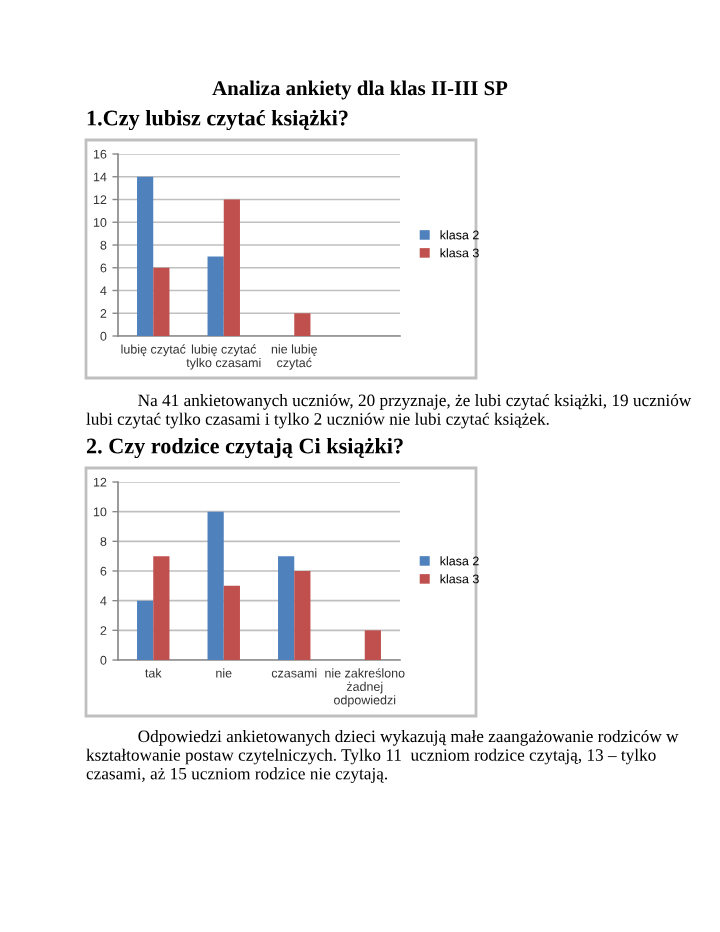 The width and height of the screenshot is (720, 932). Describe the element at coordinates (360, 90) in the screenshot. I see `chart-title: Analiza ankiety dla klas II-III SP` at that location.